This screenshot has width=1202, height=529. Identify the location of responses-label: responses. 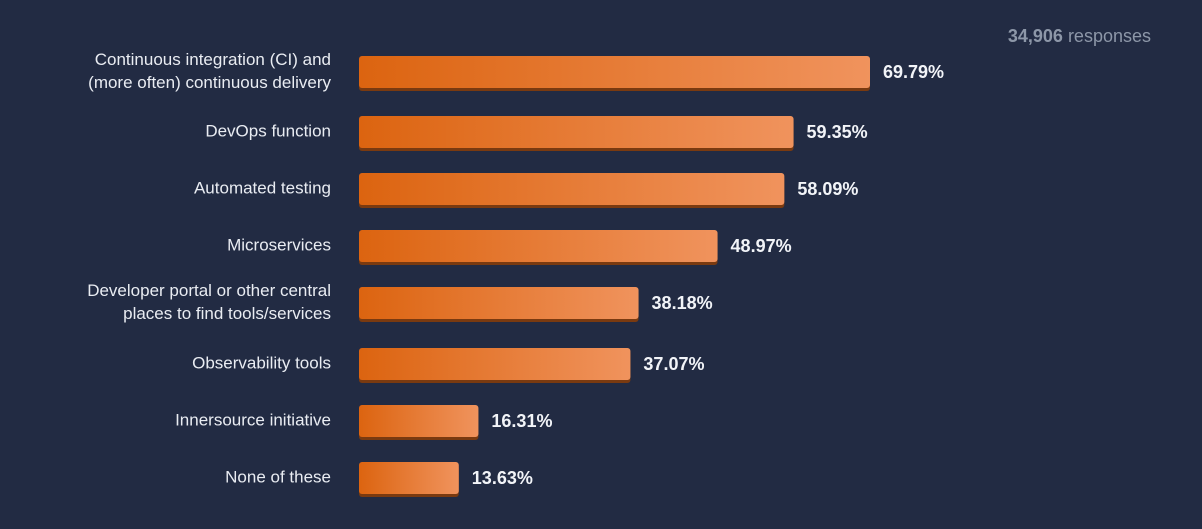
(1109, 36).